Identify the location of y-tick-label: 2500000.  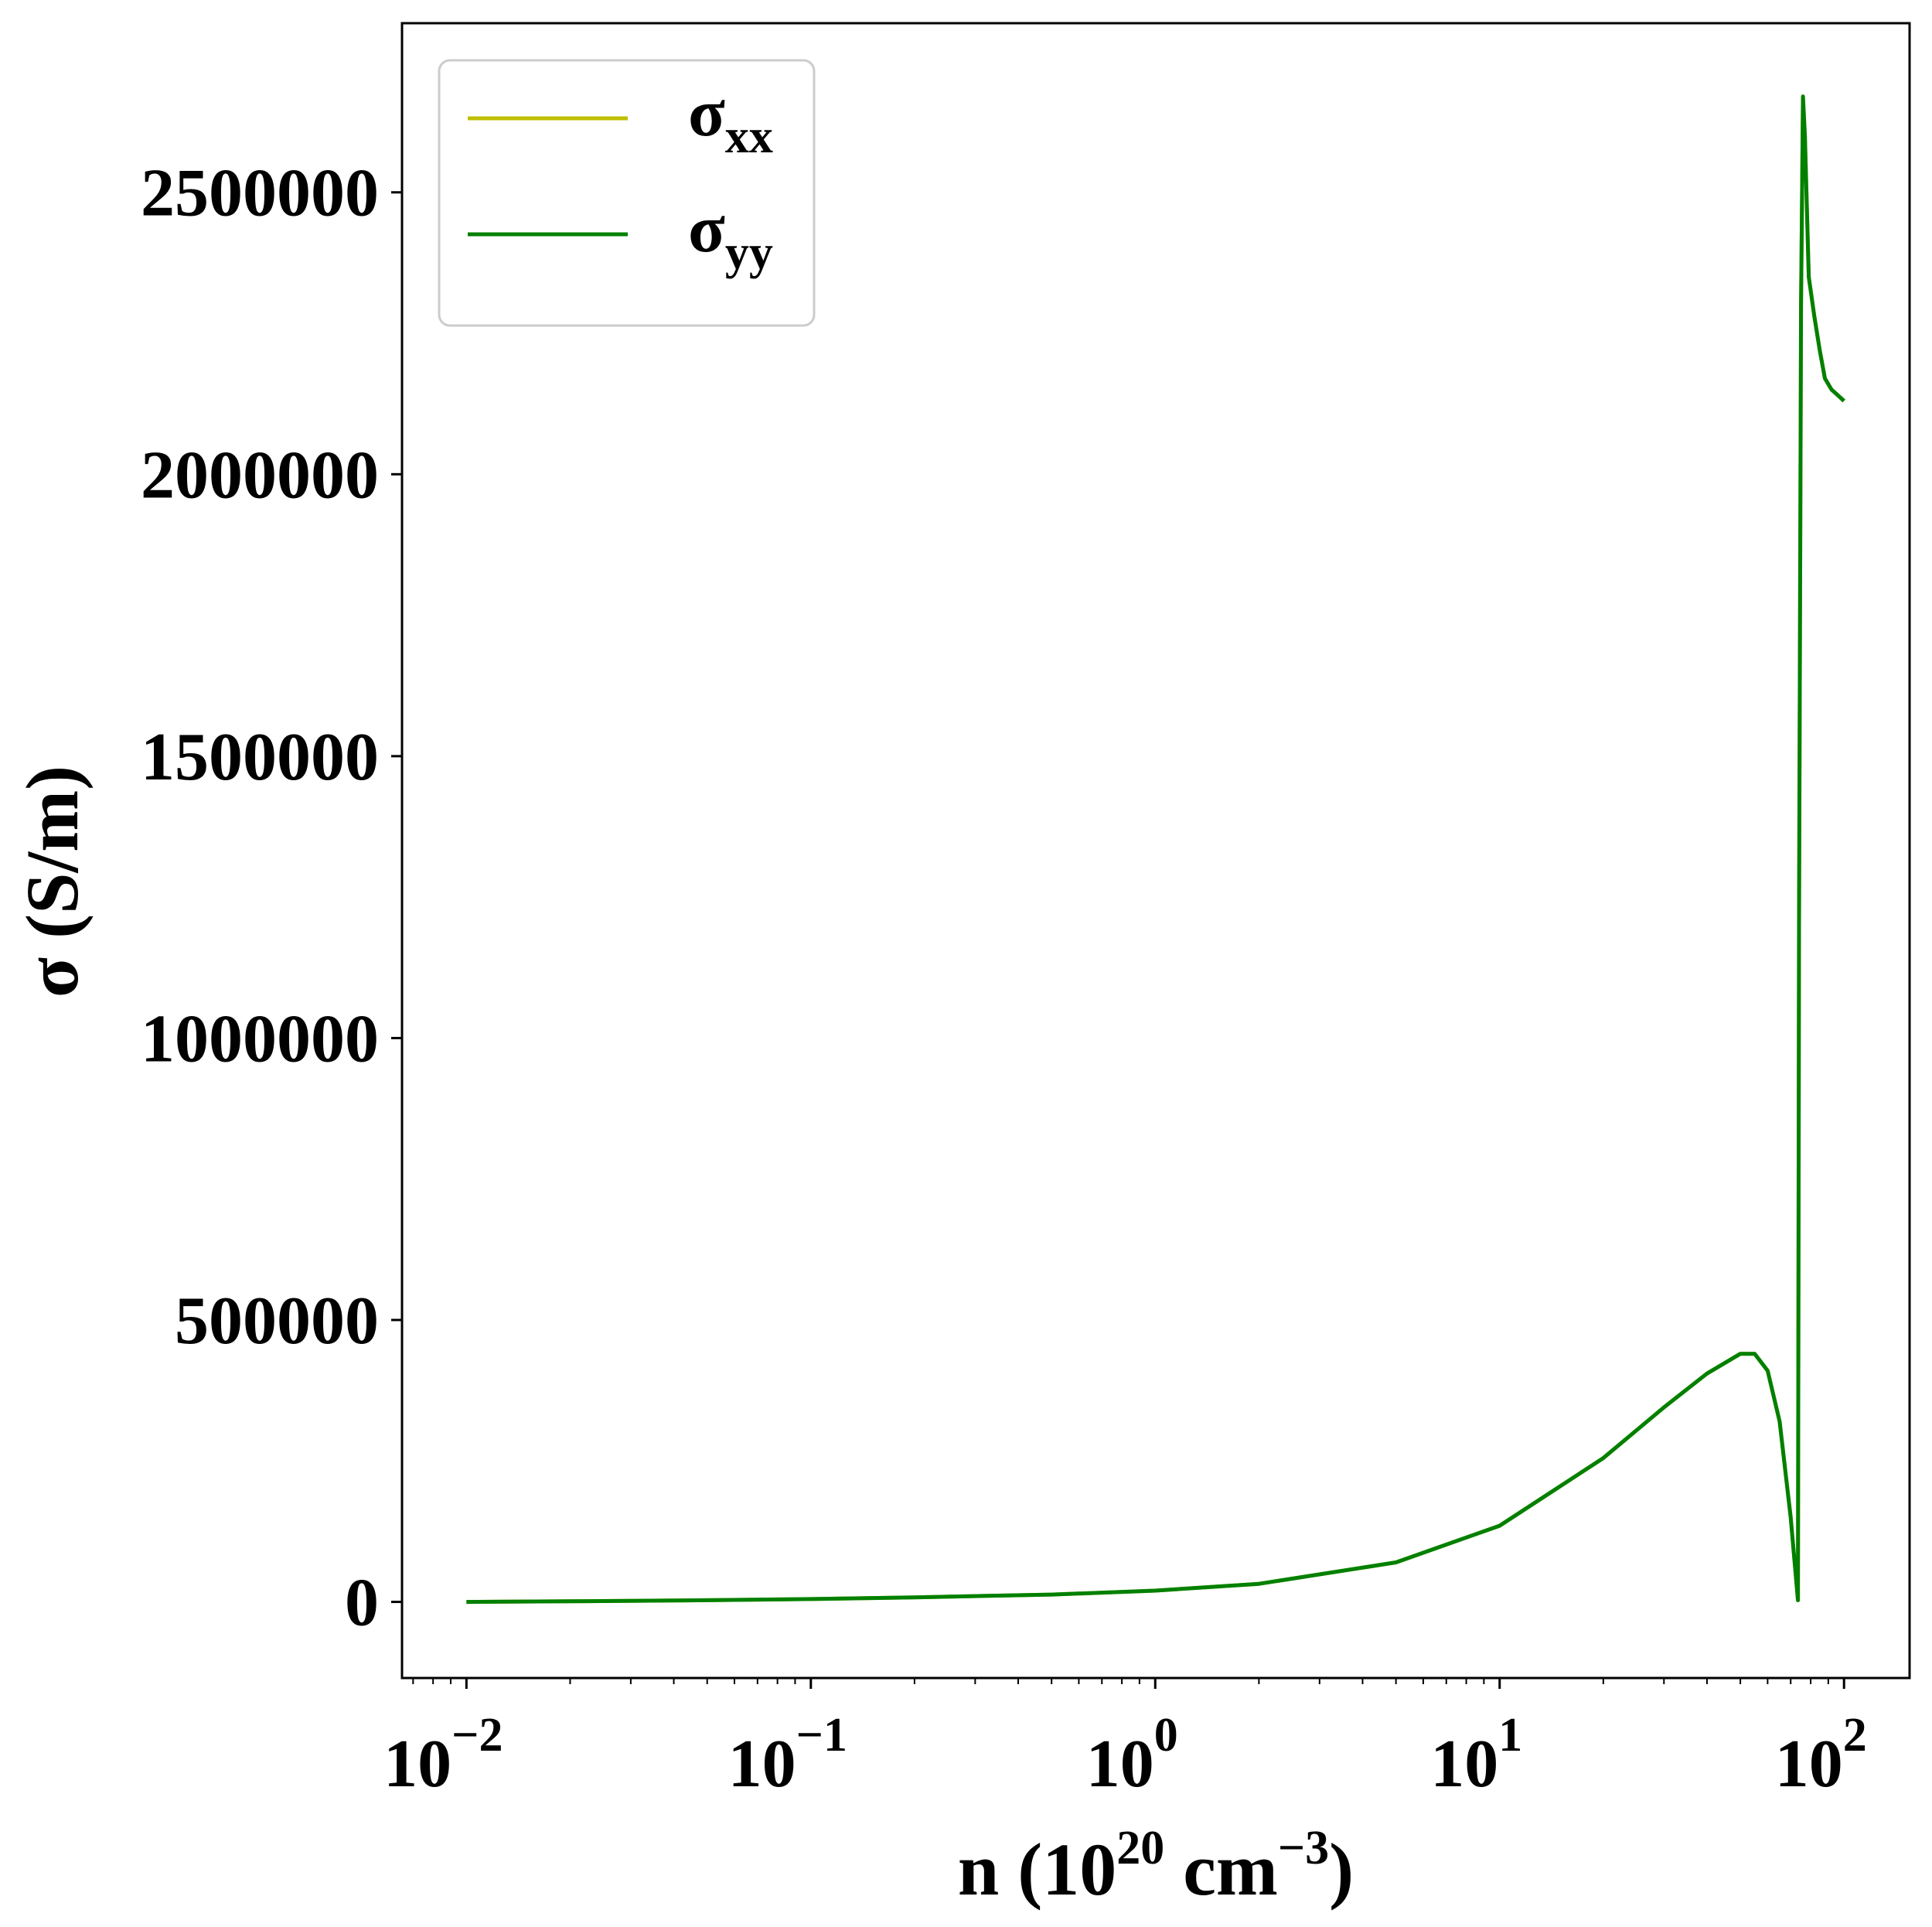
(260, 193).